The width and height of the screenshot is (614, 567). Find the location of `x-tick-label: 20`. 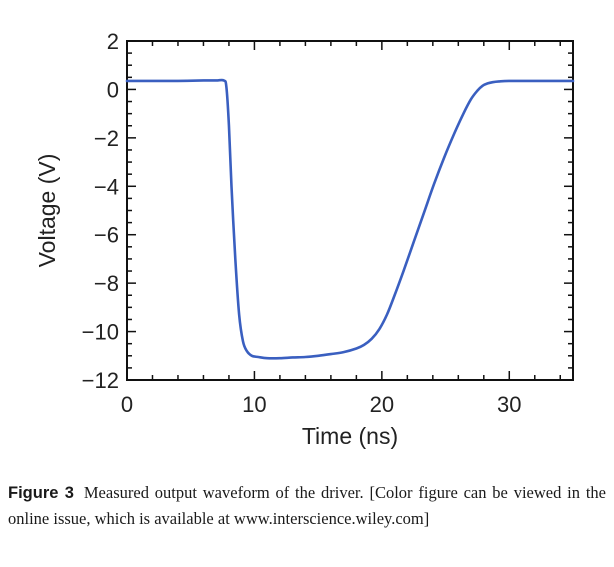

x-tick-label: 20 is located at coordinates (382, 404).